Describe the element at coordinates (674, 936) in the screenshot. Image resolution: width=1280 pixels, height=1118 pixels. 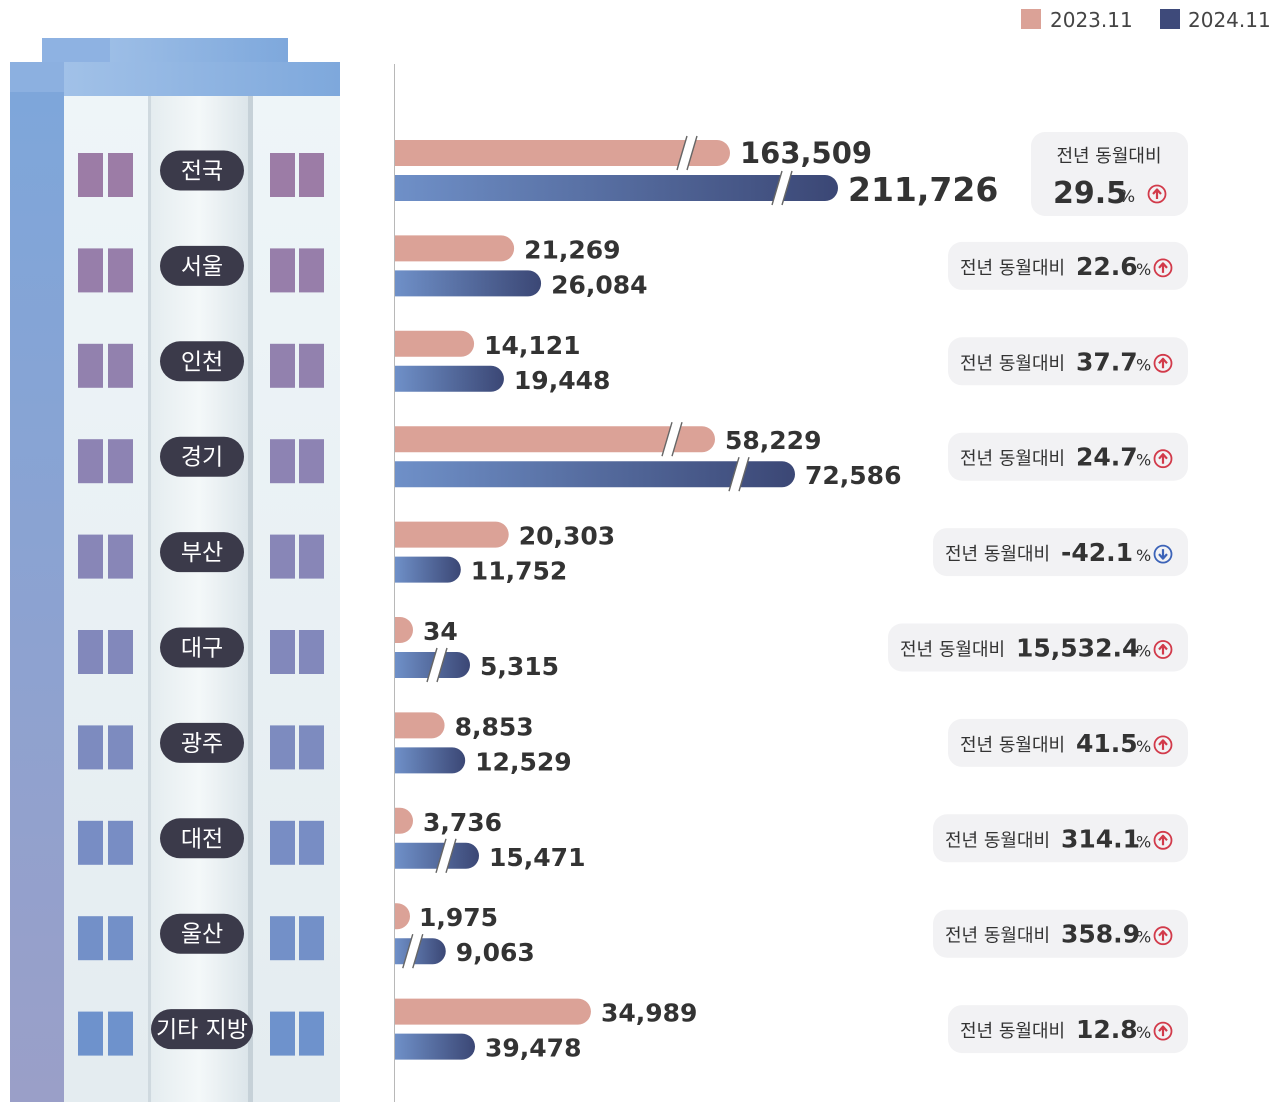
I see `chart-row: 울산 1,975 9,063 전년 동월대비 358.9%` at that location.